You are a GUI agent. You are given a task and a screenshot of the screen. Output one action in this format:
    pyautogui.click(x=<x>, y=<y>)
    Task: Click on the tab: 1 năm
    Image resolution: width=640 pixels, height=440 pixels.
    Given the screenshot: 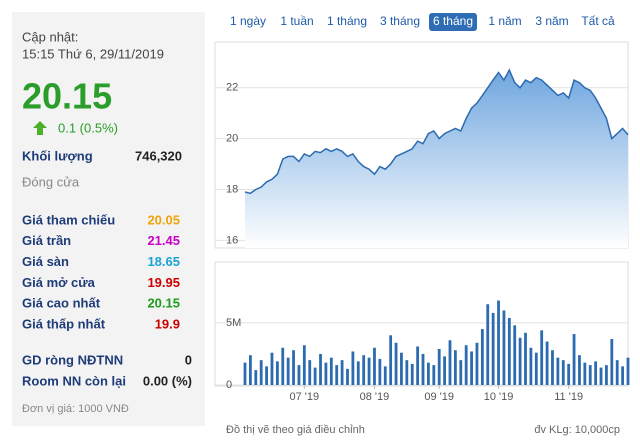 What is the action you would take?
    pyautogui.click(x=504, y=21)
    